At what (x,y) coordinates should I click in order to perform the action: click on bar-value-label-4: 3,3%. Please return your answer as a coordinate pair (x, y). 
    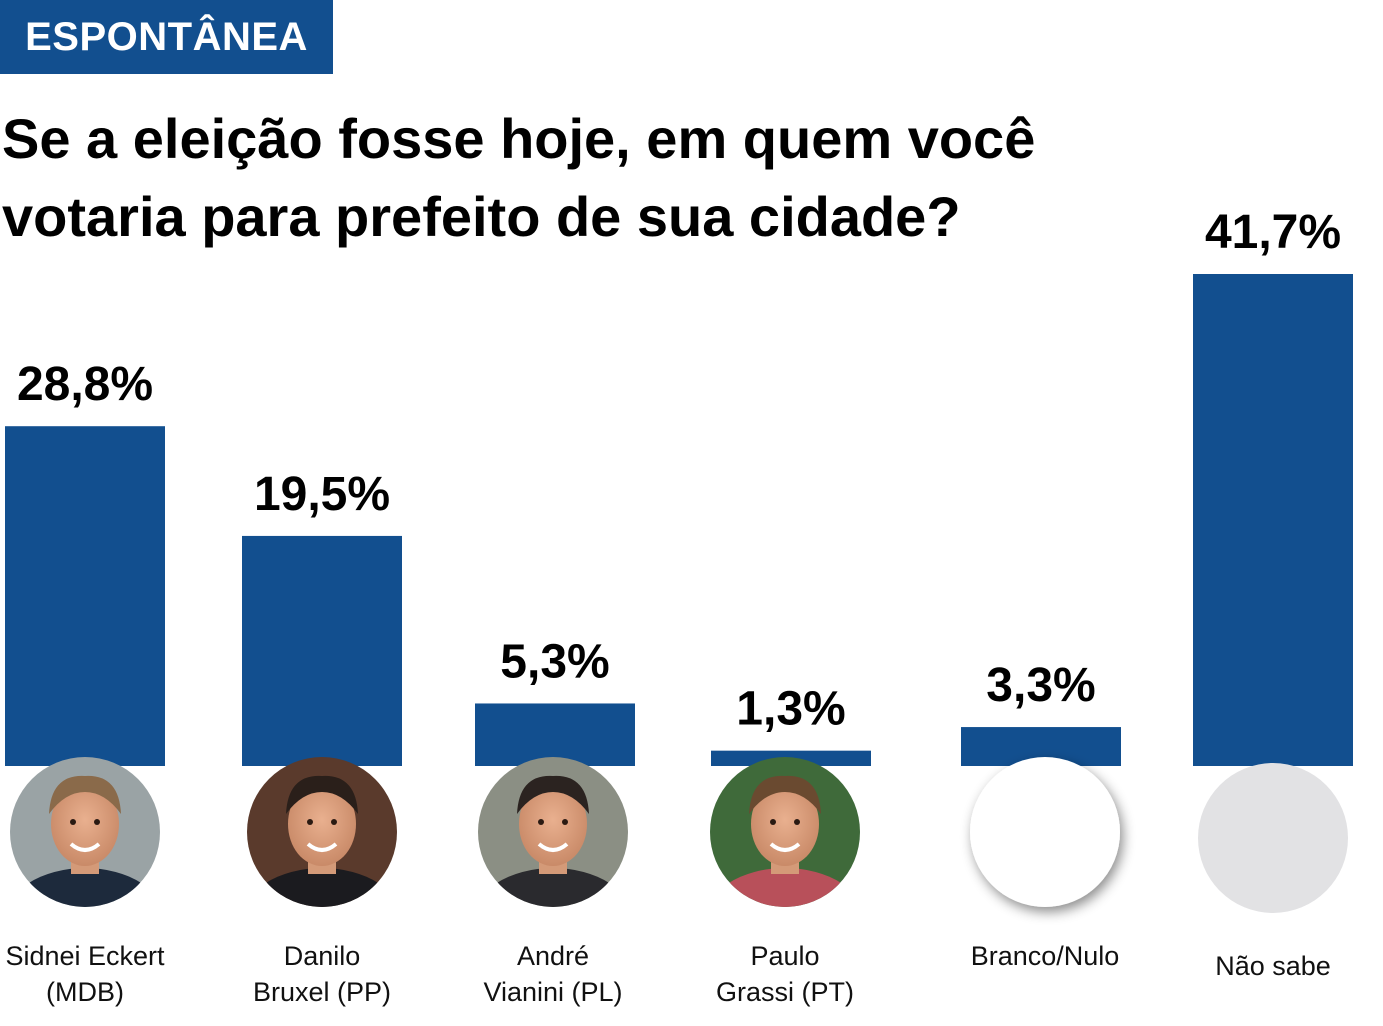
    Looking at the image, I should click on (1040, 685).